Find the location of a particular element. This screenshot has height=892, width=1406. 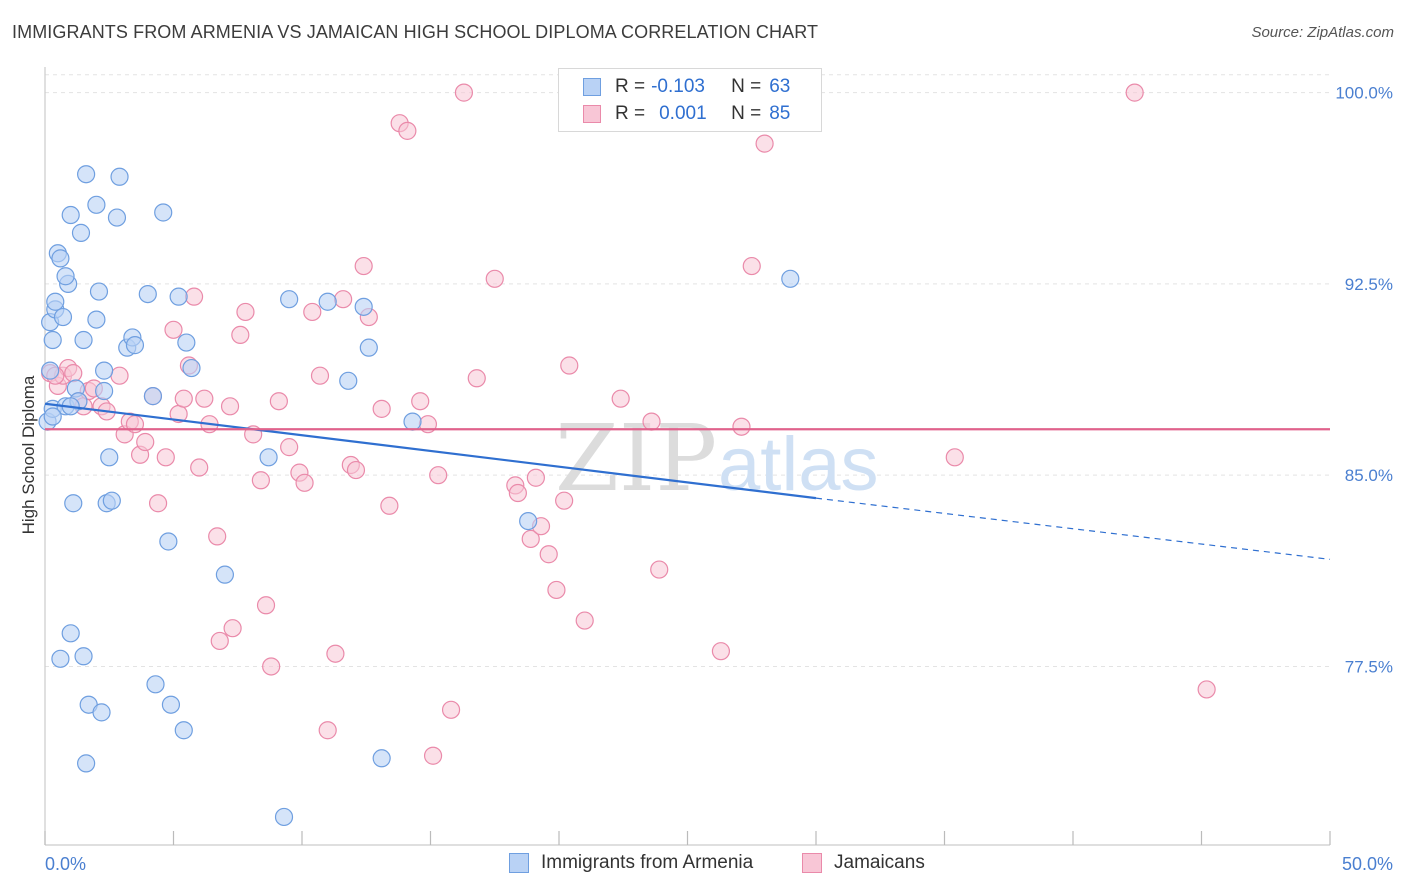

bottom-legend-swatch-jamaicans is located at coordinates (812, 863).